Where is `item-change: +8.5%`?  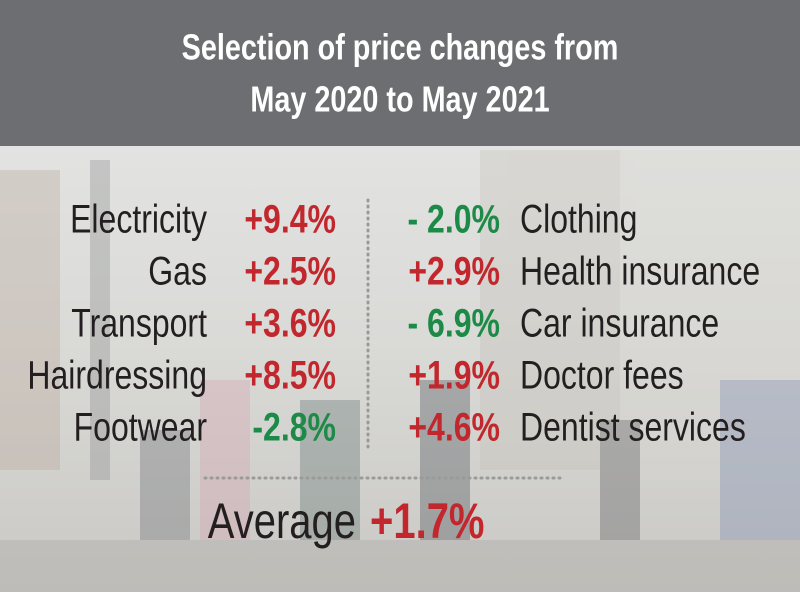 item-change: +8.5% is located at coordinates (290, 374).